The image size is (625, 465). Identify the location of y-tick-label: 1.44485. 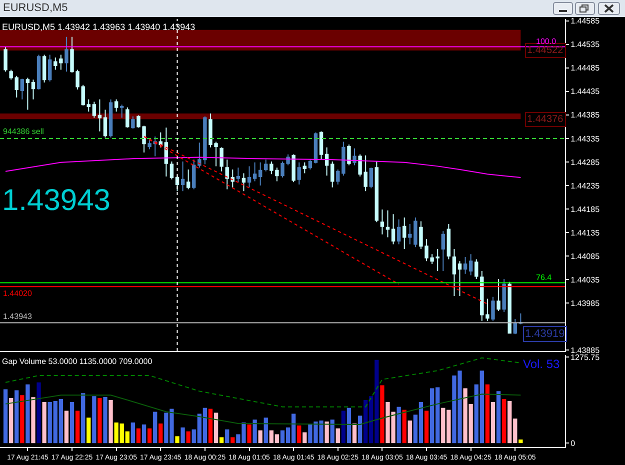
(585, 68).